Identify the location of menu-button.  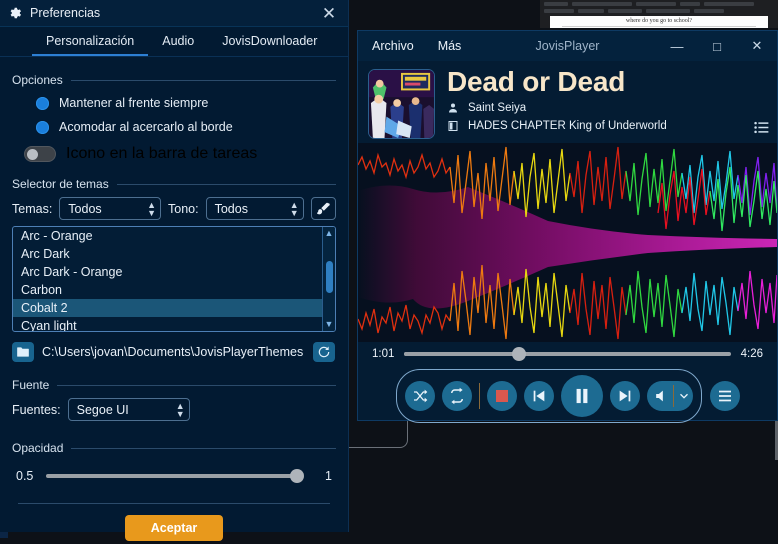
(724, 396).